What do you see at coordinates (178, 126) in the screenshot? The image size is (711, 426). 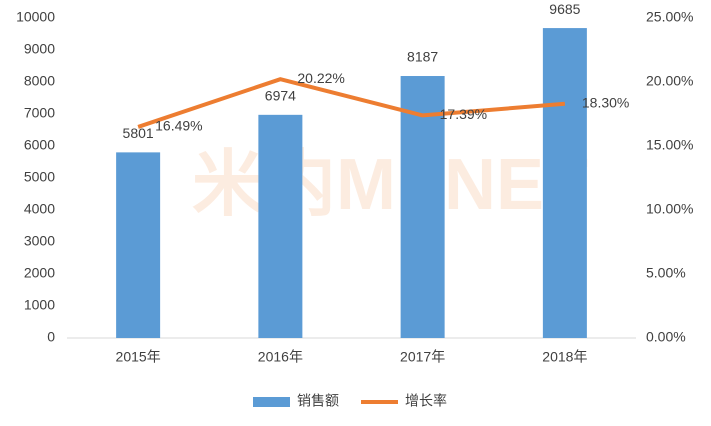 I see `line-value-label: 16.49%` at bounding box center [178, 126].